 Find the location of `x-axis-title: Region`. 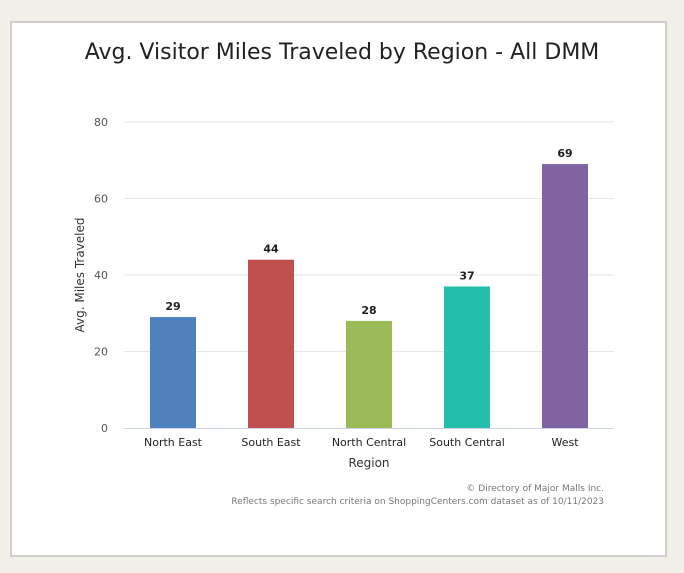

x-axis-title: Region is located at coordinates (368, 463).